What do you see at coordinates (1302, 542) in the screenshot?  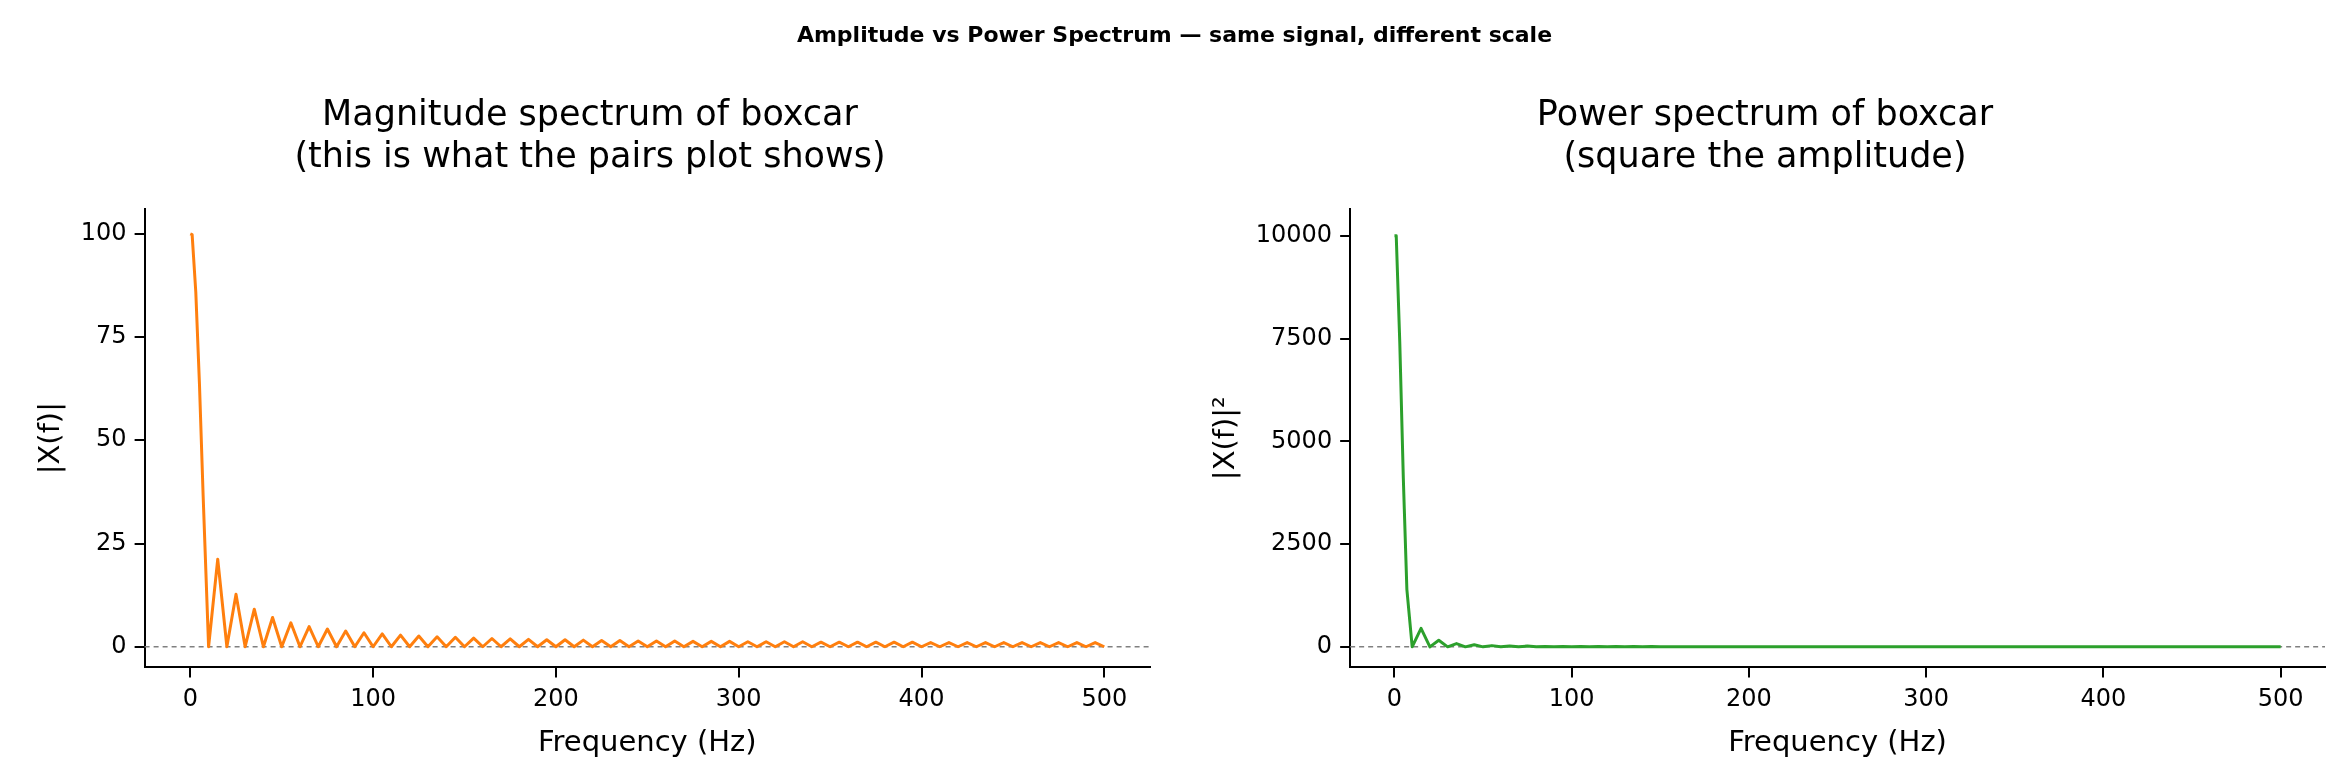 I see `y-tick-label: 2500` at bounding box center [1302, 542].